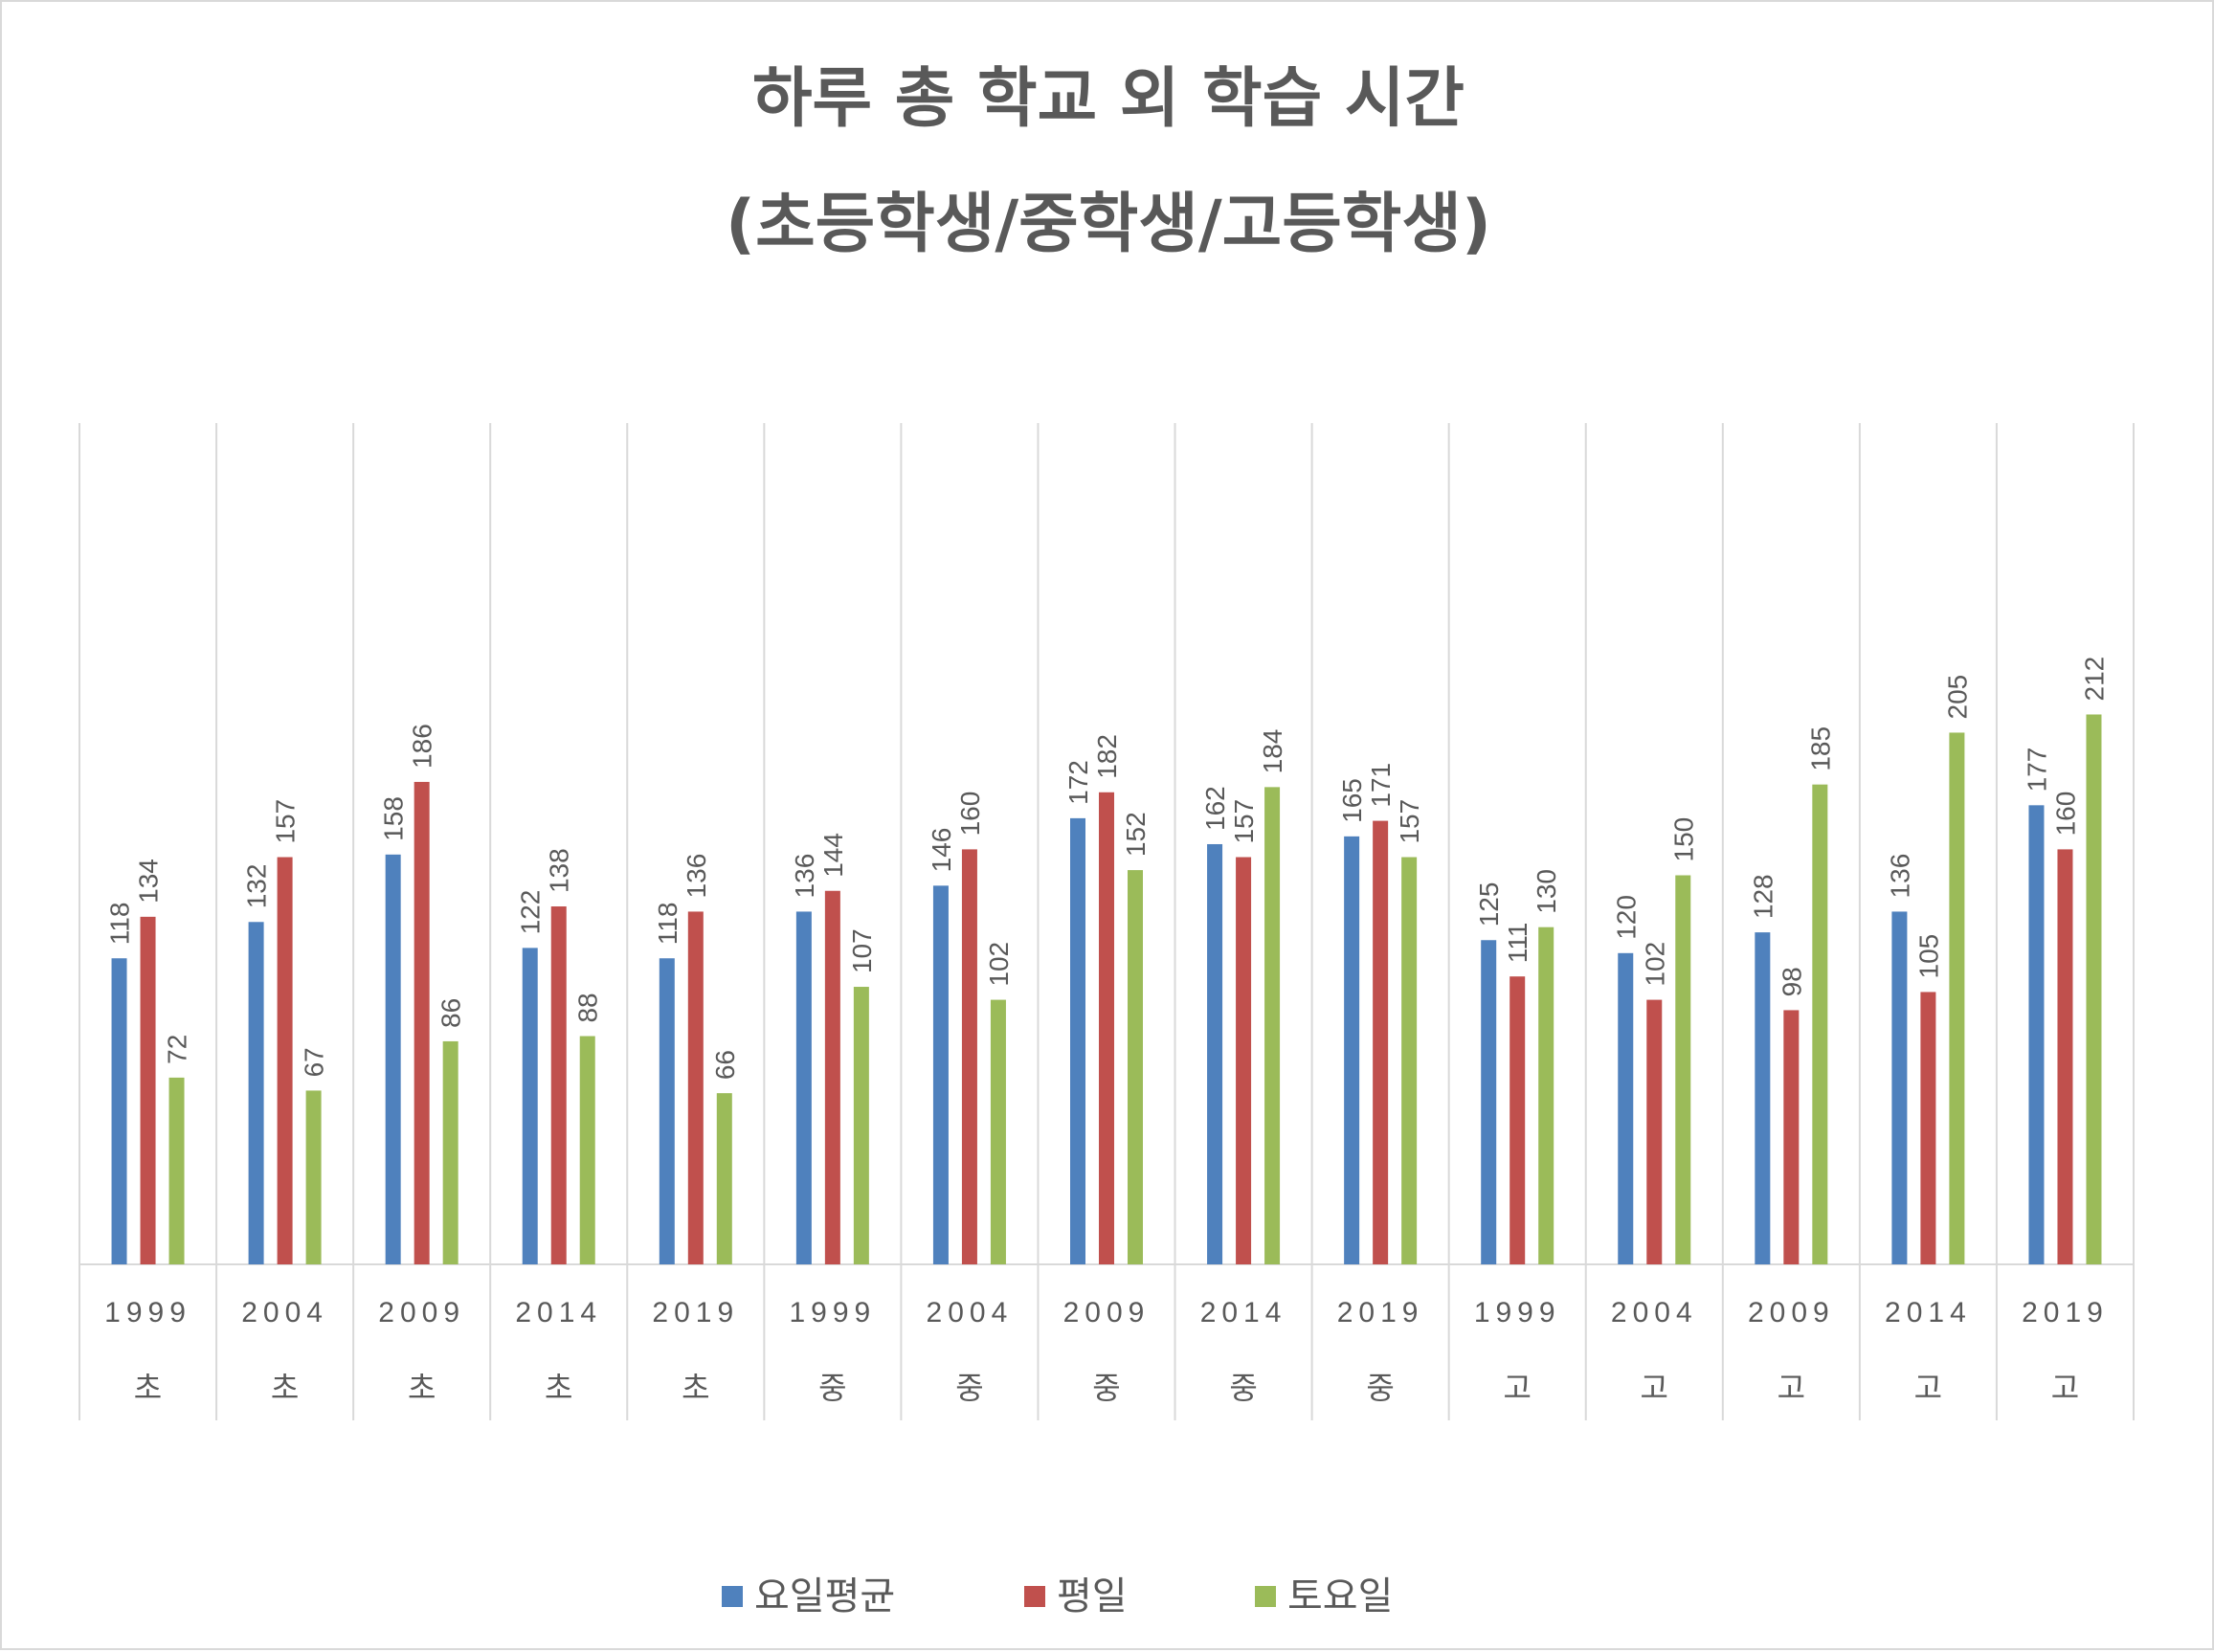 Image resolution: width=2214 pixels, height=1652 pixels. What do you see at coordinates (313, 1177) in the screenshot?
I see `bar-토요일-2004-초` at bounding box center [313, 1177].